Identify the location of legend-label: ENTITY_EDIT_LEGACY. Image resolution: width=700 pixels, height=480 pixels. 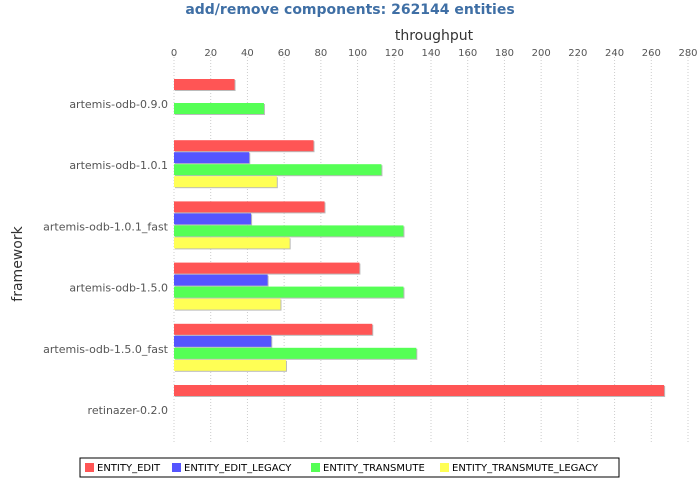
(238, 468).